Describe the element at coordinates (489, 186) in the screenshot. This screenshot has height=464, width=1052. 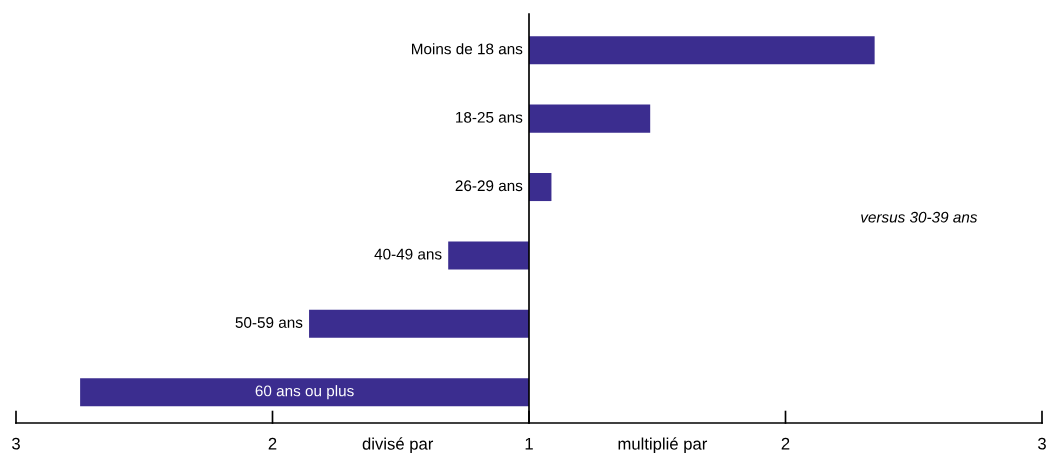
I see `y-tick-label: 26-29 ans` at that location.